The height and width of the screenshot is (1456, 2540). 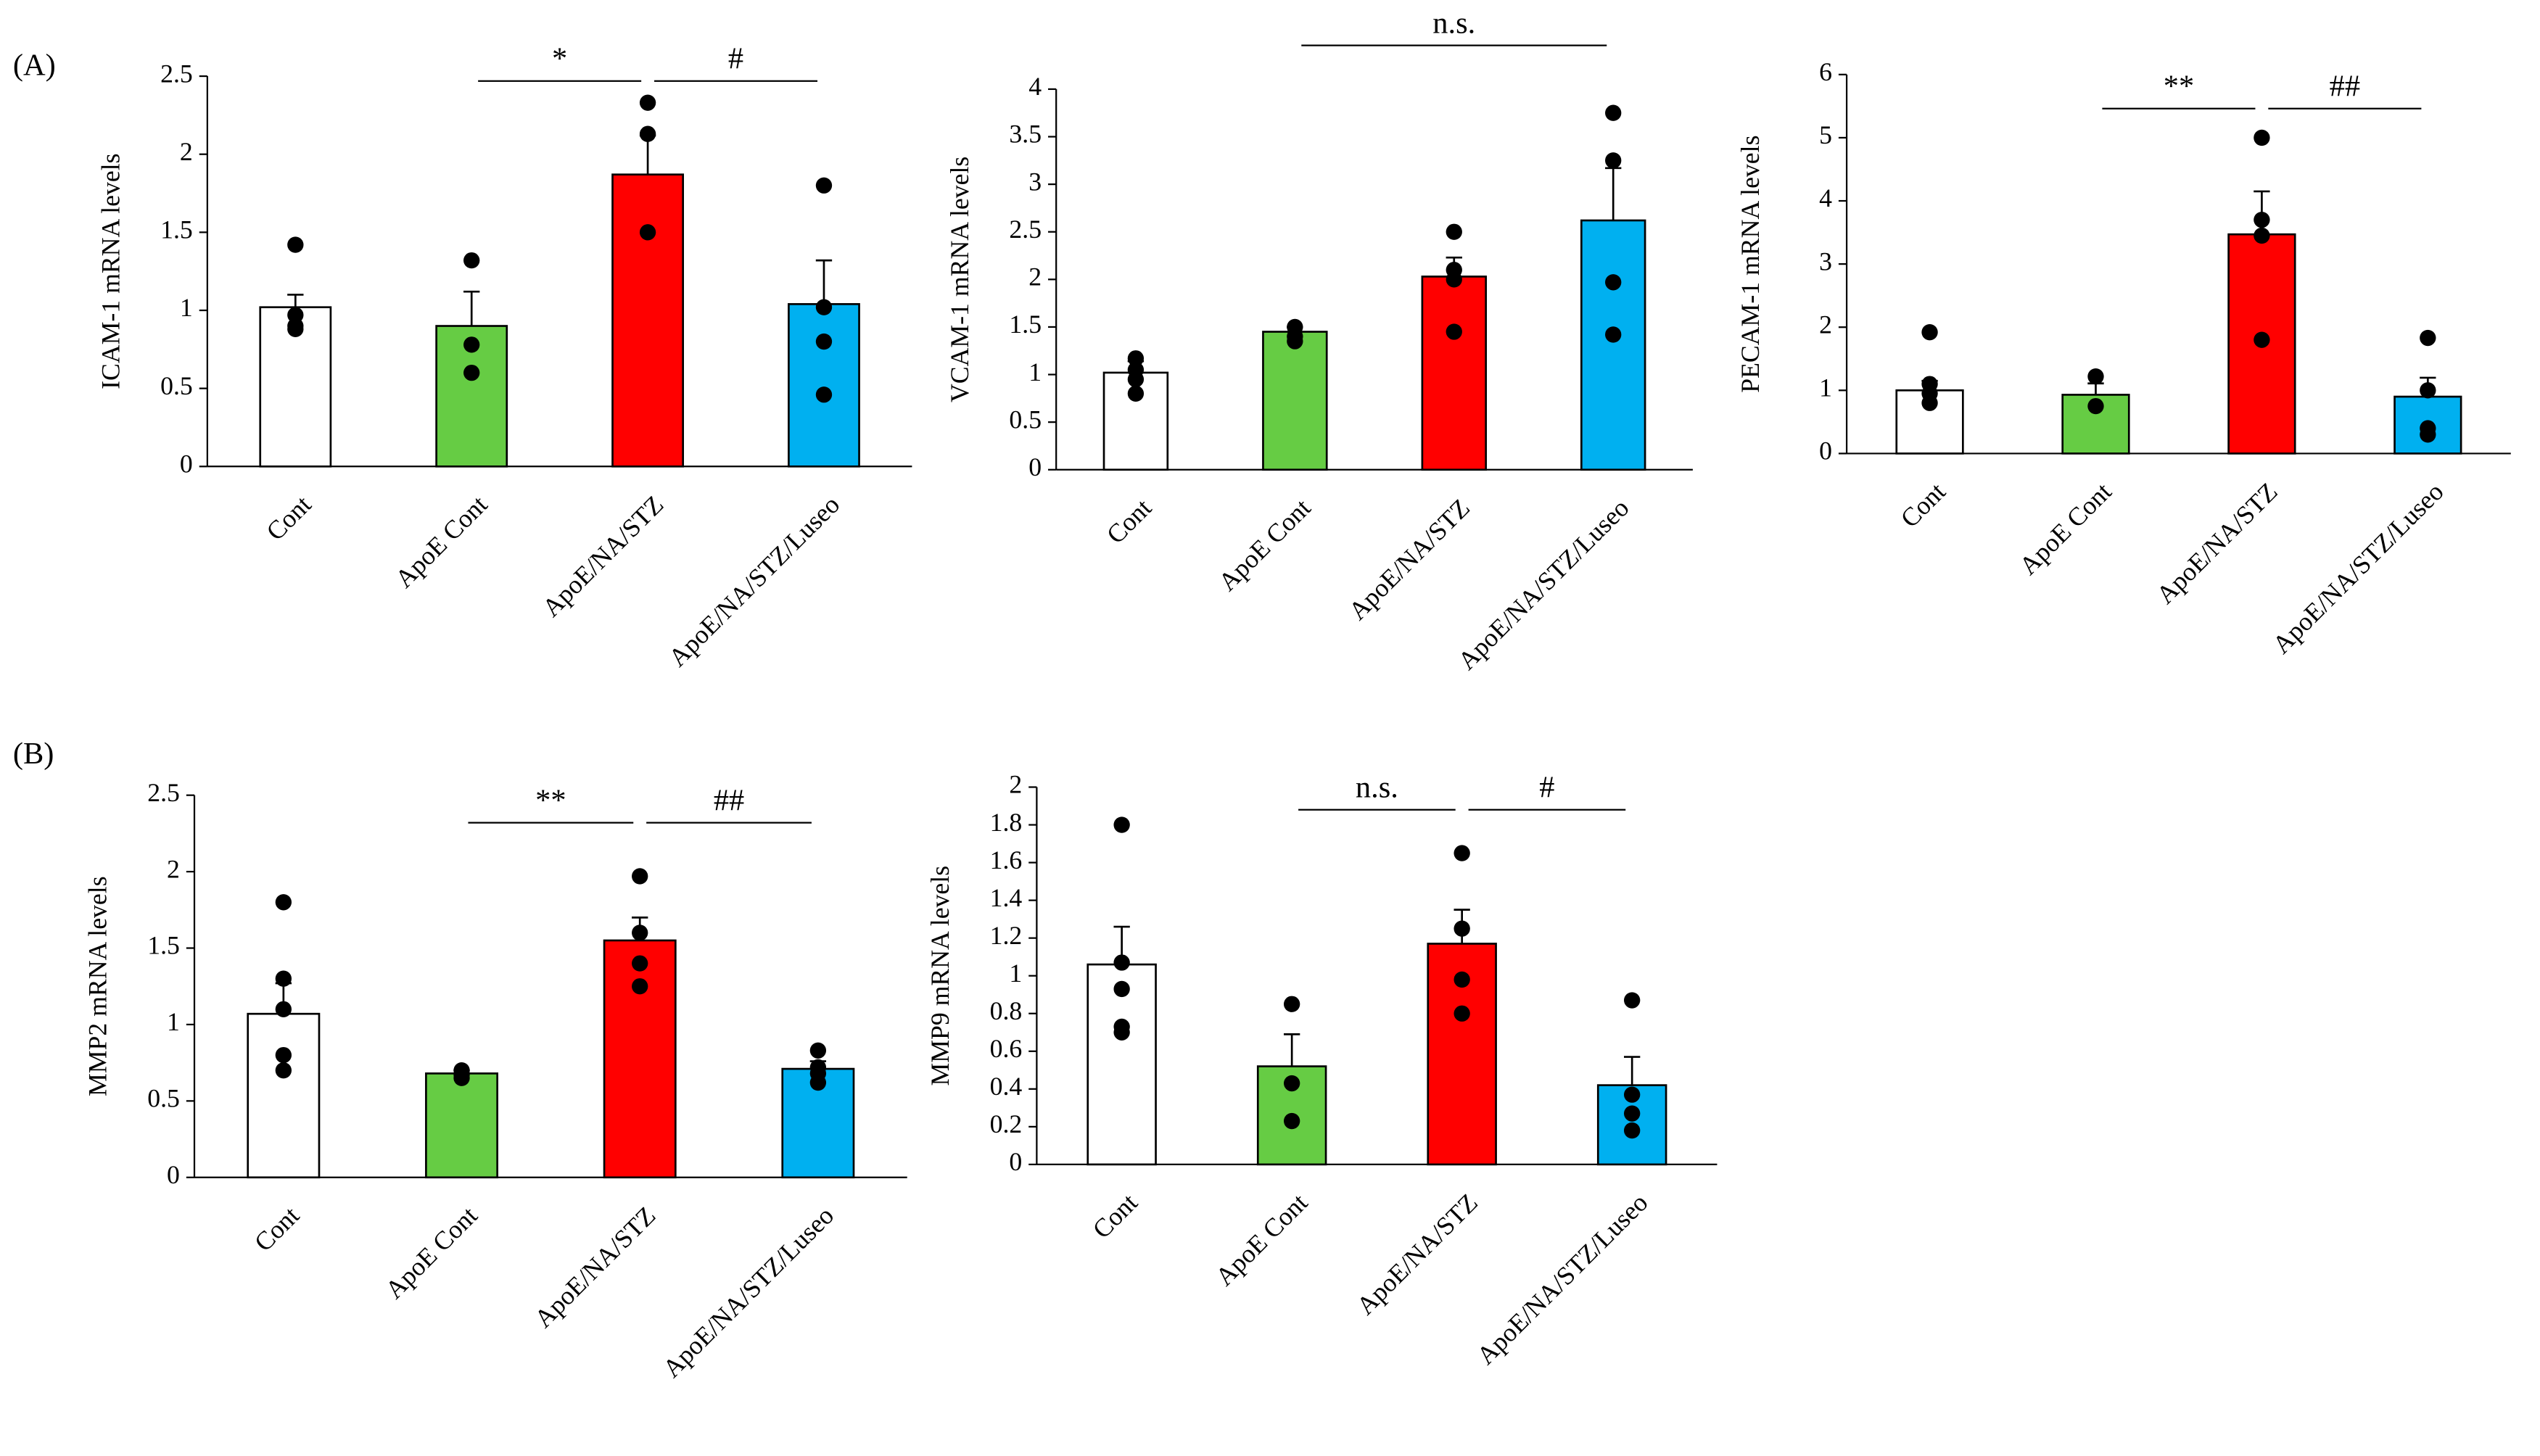 I want to click on y-tick-label: 0.8, so click(x=1006, y=1010).